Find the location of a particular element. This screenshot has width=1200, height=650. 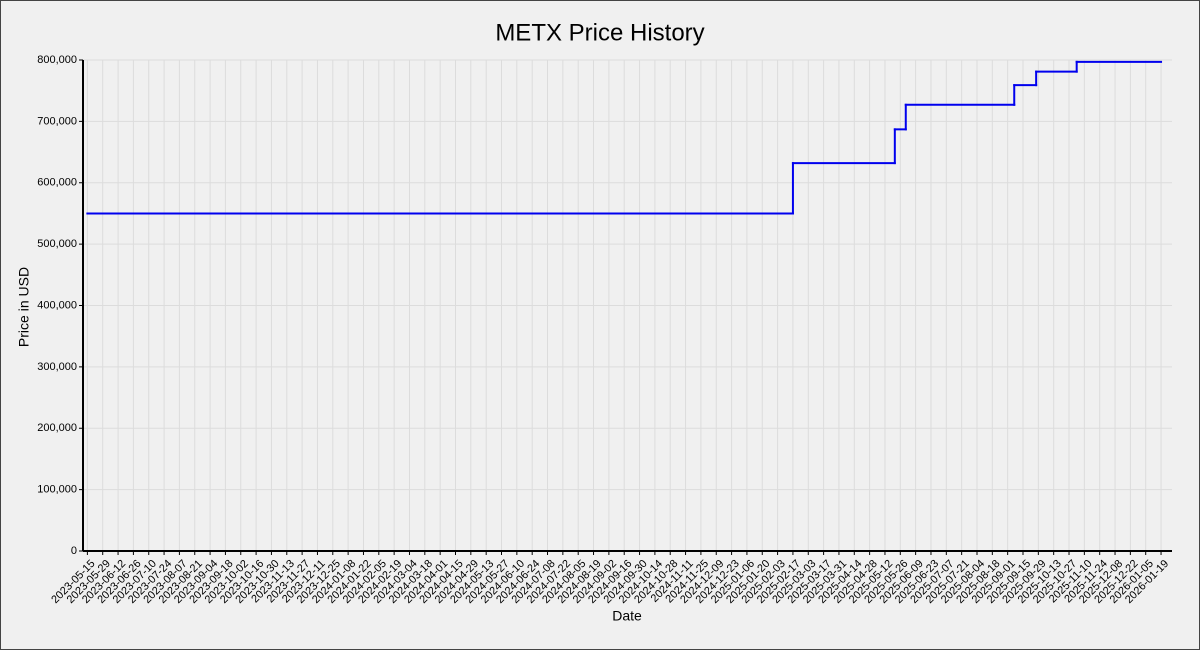

chart-title: METX Price History is located at coordinates (599, 32).